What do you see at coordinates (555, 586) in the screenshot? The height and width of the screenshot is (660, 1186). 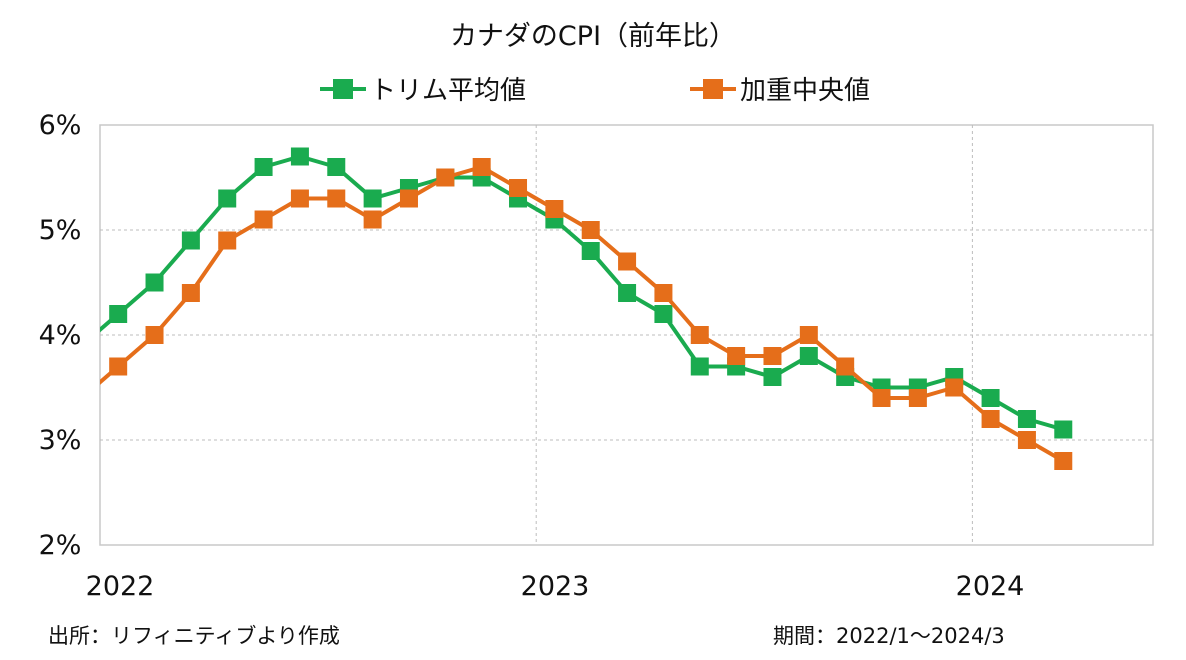 I see `x-tick-label: 2023` at bounding box center [555, 586].